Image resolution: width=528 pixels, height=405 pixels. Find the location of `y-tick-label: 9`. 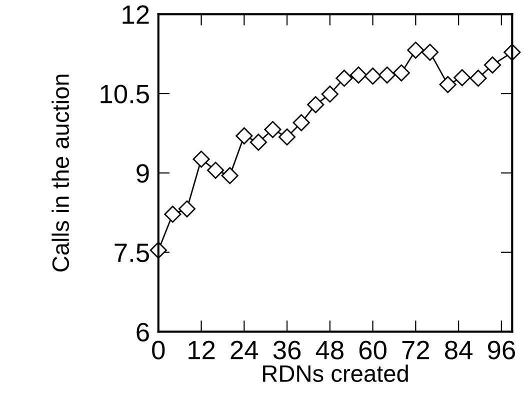

y-tick-label: 9 is located at coordinates (142, 173).